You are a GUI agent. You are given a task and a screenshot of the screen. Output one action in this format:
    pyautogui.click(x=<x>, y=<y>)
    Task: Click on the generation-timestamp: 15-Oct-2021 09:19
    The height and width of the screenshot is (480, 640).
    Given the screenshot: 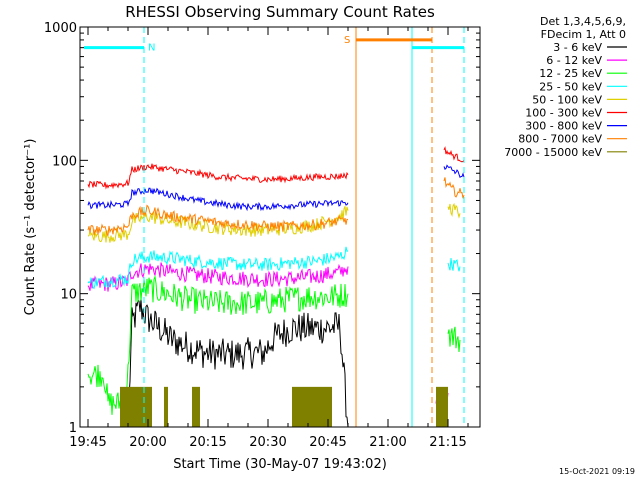 What is the action you would take?
    pyautogui.click(x=597, y=471)
    